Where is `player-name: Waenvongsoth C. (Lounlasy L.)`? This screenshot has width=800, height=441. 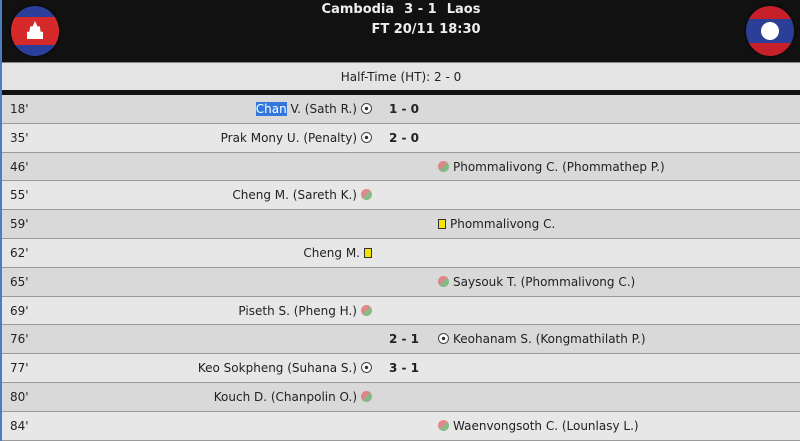 player-name: Waenvongsoth C. (Lounlasy L.) is located at coordinates (546, 425).